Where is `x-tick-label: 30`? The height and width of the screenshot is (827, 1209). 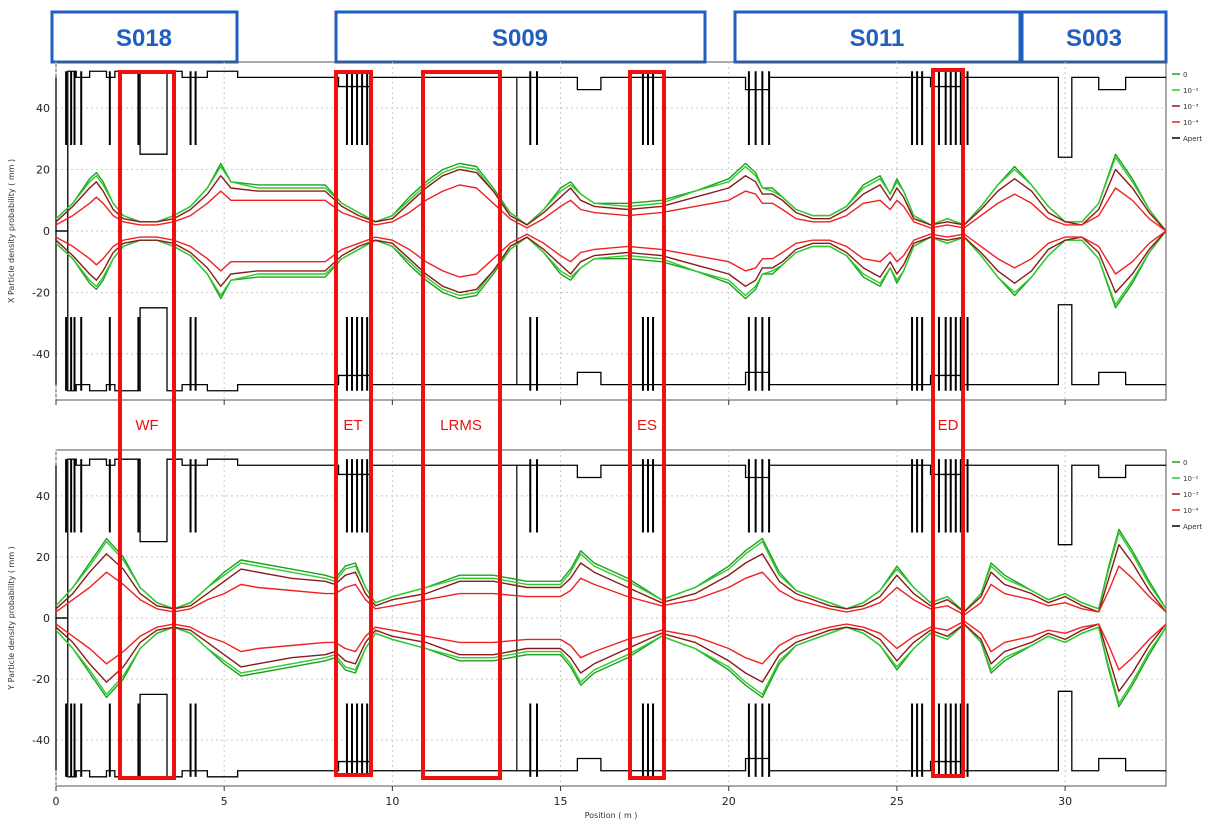 x-tick-label: 30 is located at coordinates (1065, 801).